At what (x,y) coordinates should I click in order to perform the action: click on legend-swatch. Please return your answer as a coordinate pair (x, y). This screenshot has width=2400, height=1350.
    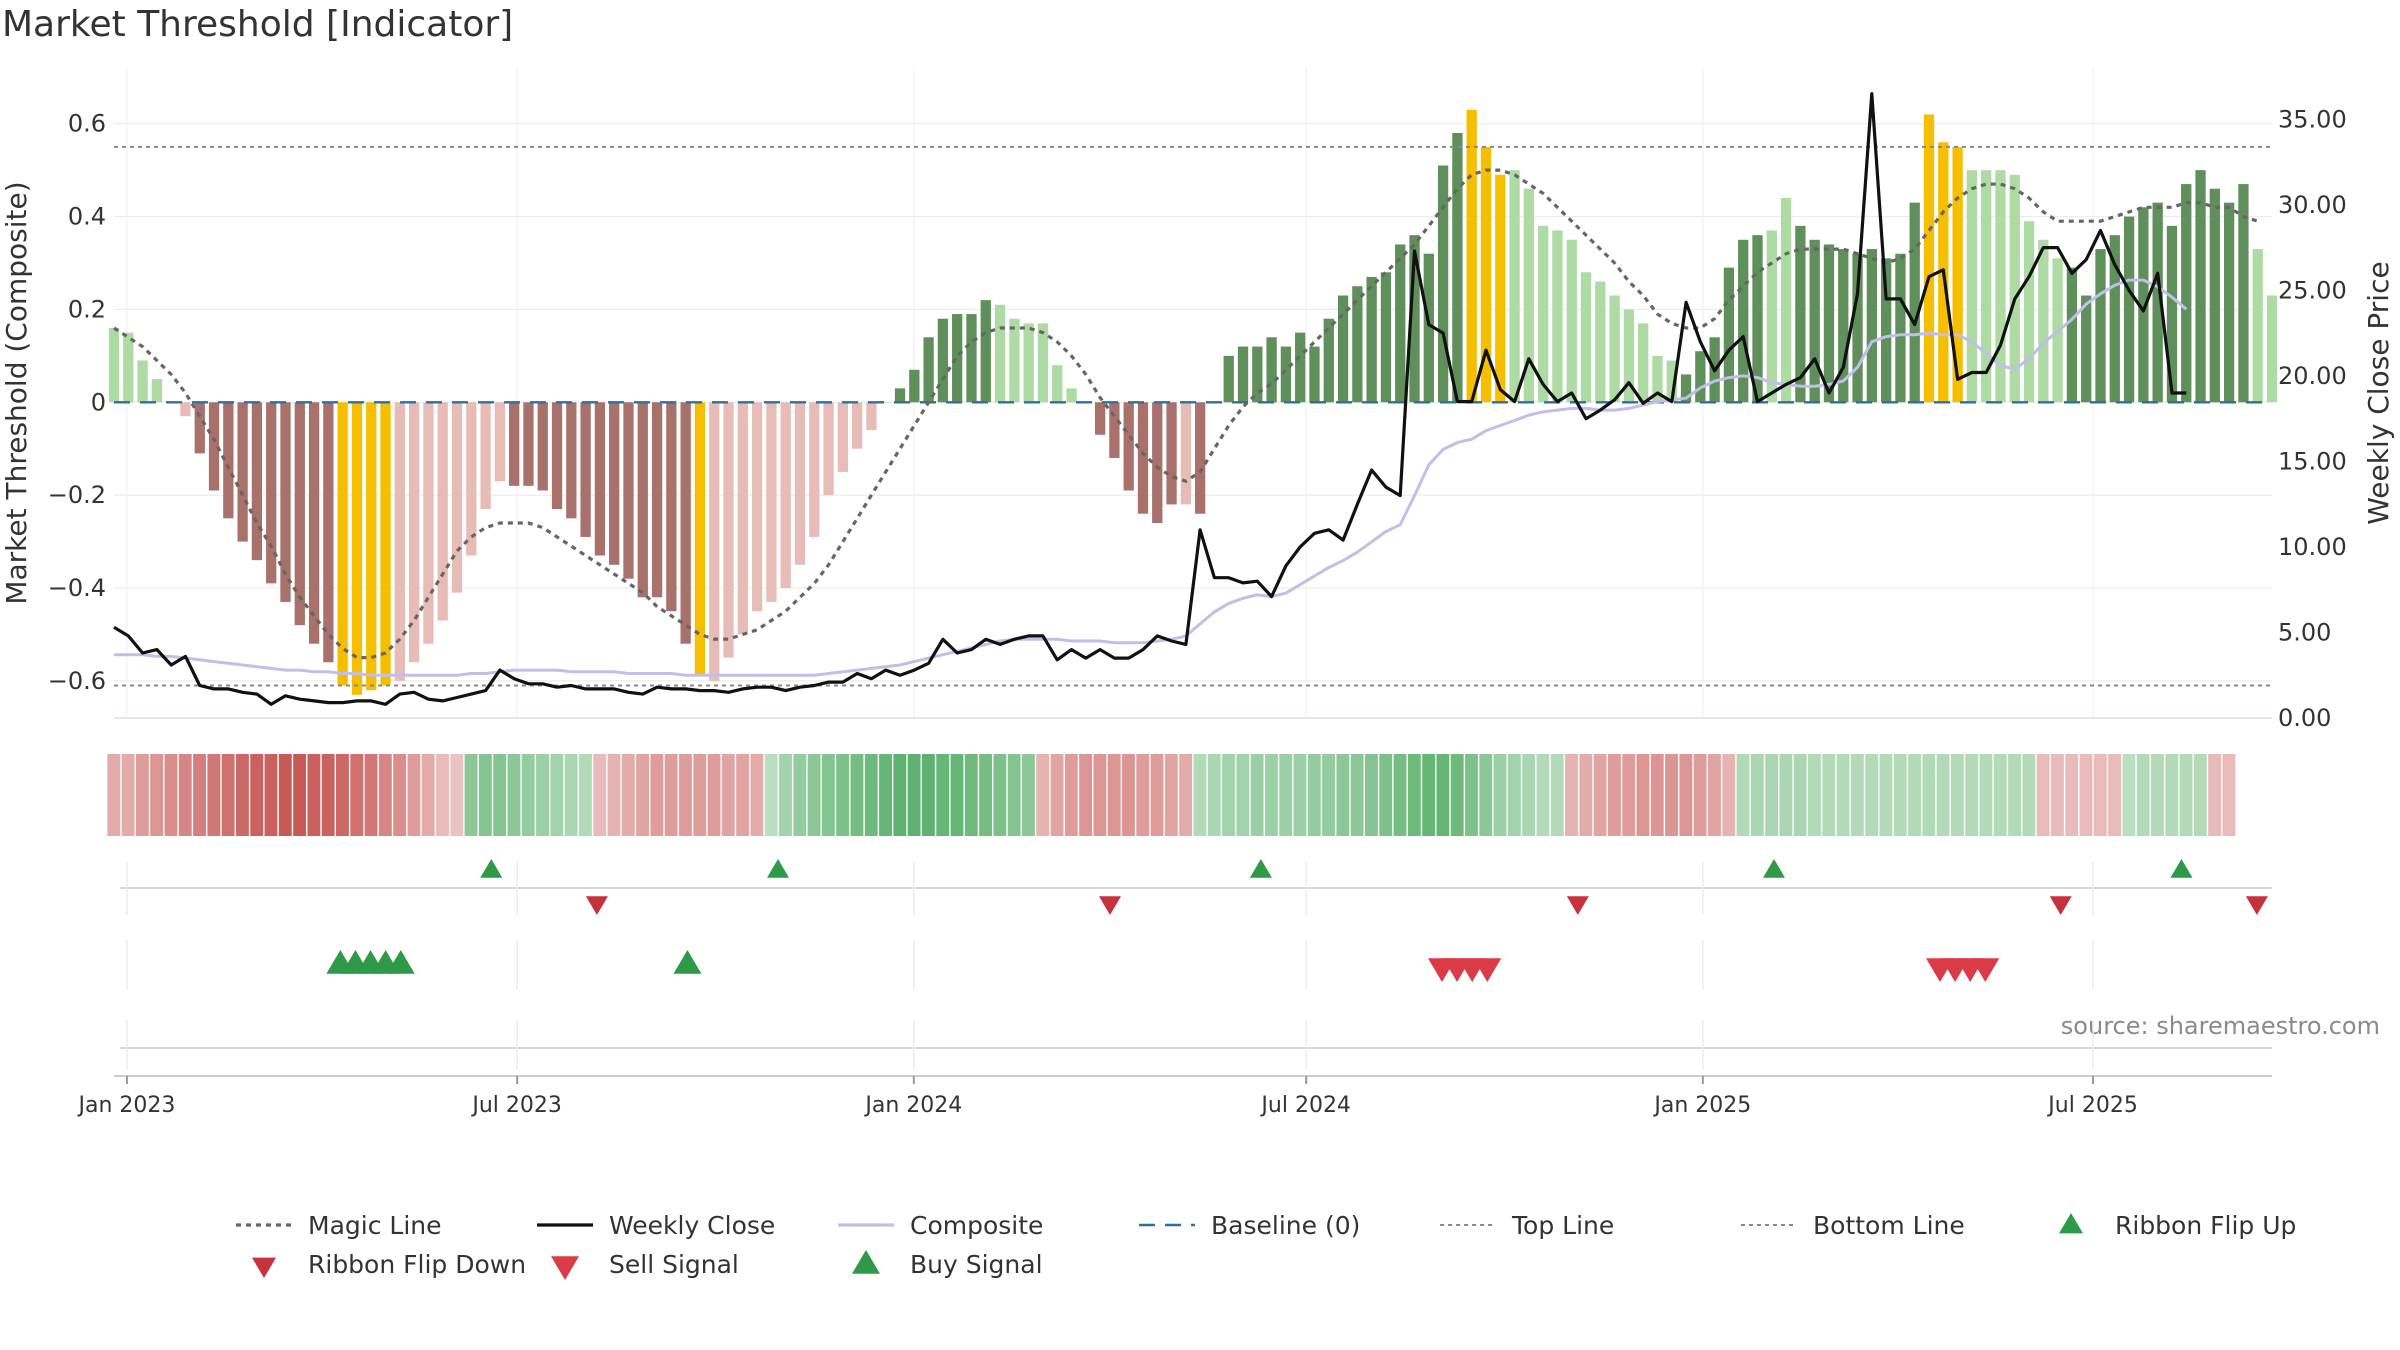
    Looking at the image, I should click on (264, 1267).